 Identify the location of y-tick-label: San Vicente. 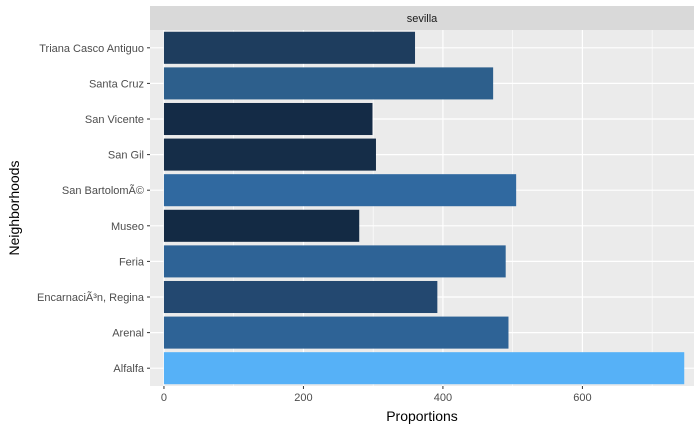
(114, 120).